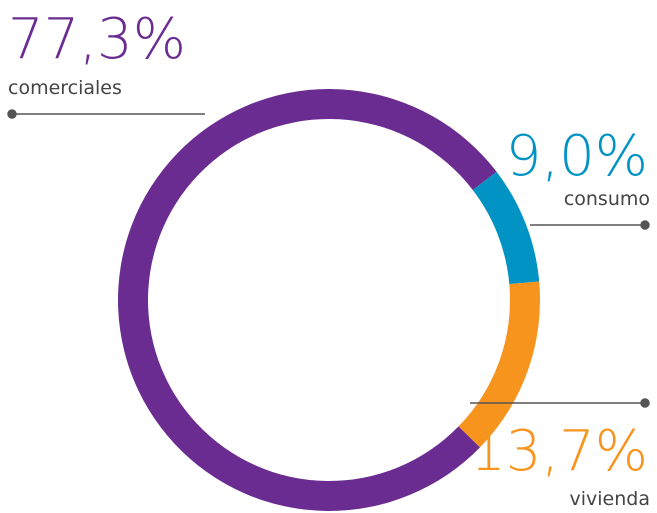 The height and width of the screenshot is (513, 657). What do you see at coordinates (97, 39) in the screenshot?
I see `value-label: 77,3%` at bounding box center [97, 39].